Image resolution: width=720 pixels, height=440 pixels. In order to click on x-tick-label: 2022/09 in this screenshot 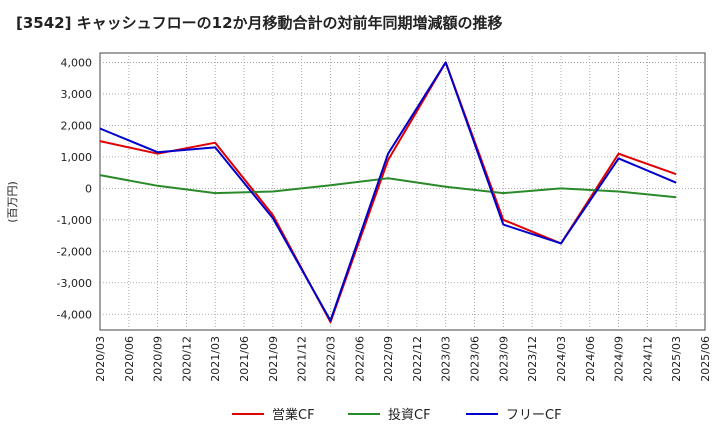, I will do `click(388, 359)`.